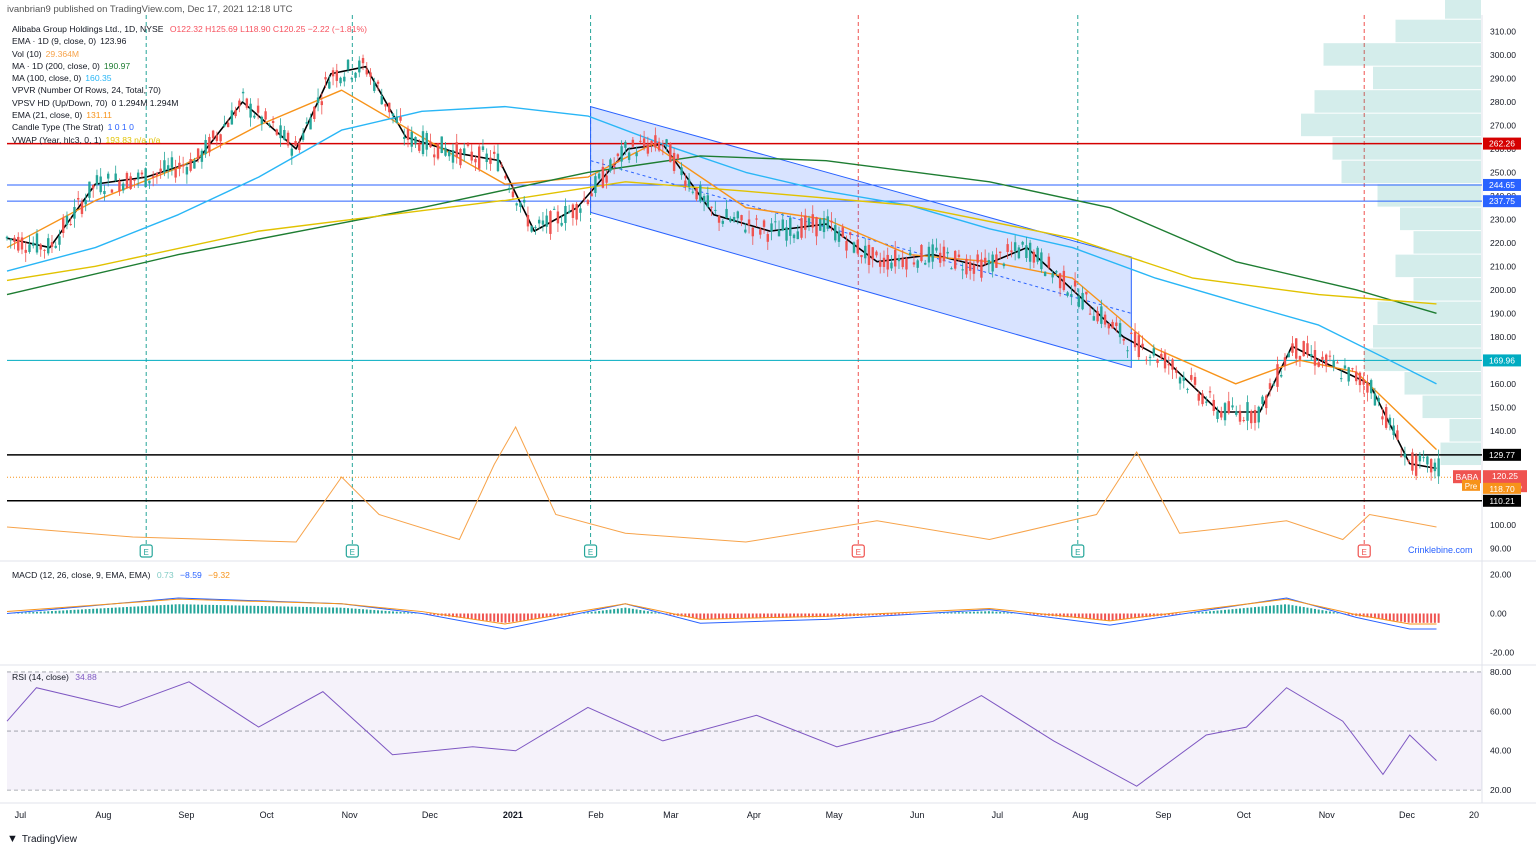 The height and width of the screenshot is (851, 1536). I want to click on earnings-marker-label: E, so click(352, 552).